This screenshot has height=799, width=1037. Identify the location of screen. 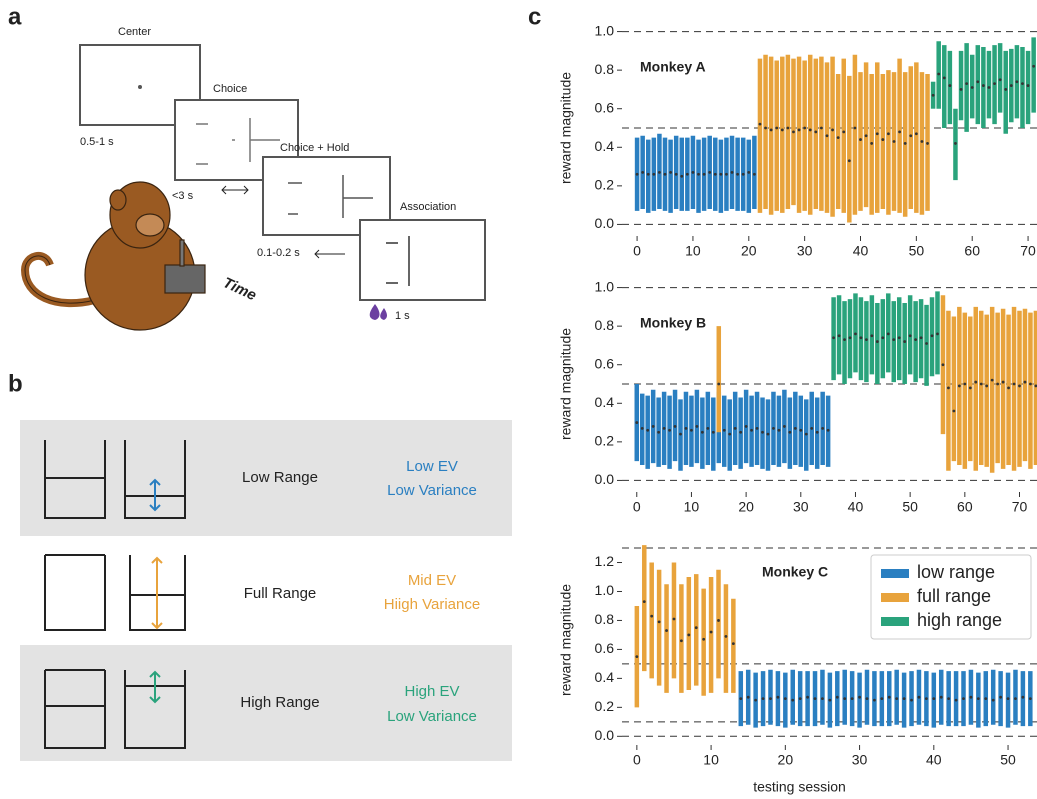
(422, 260).